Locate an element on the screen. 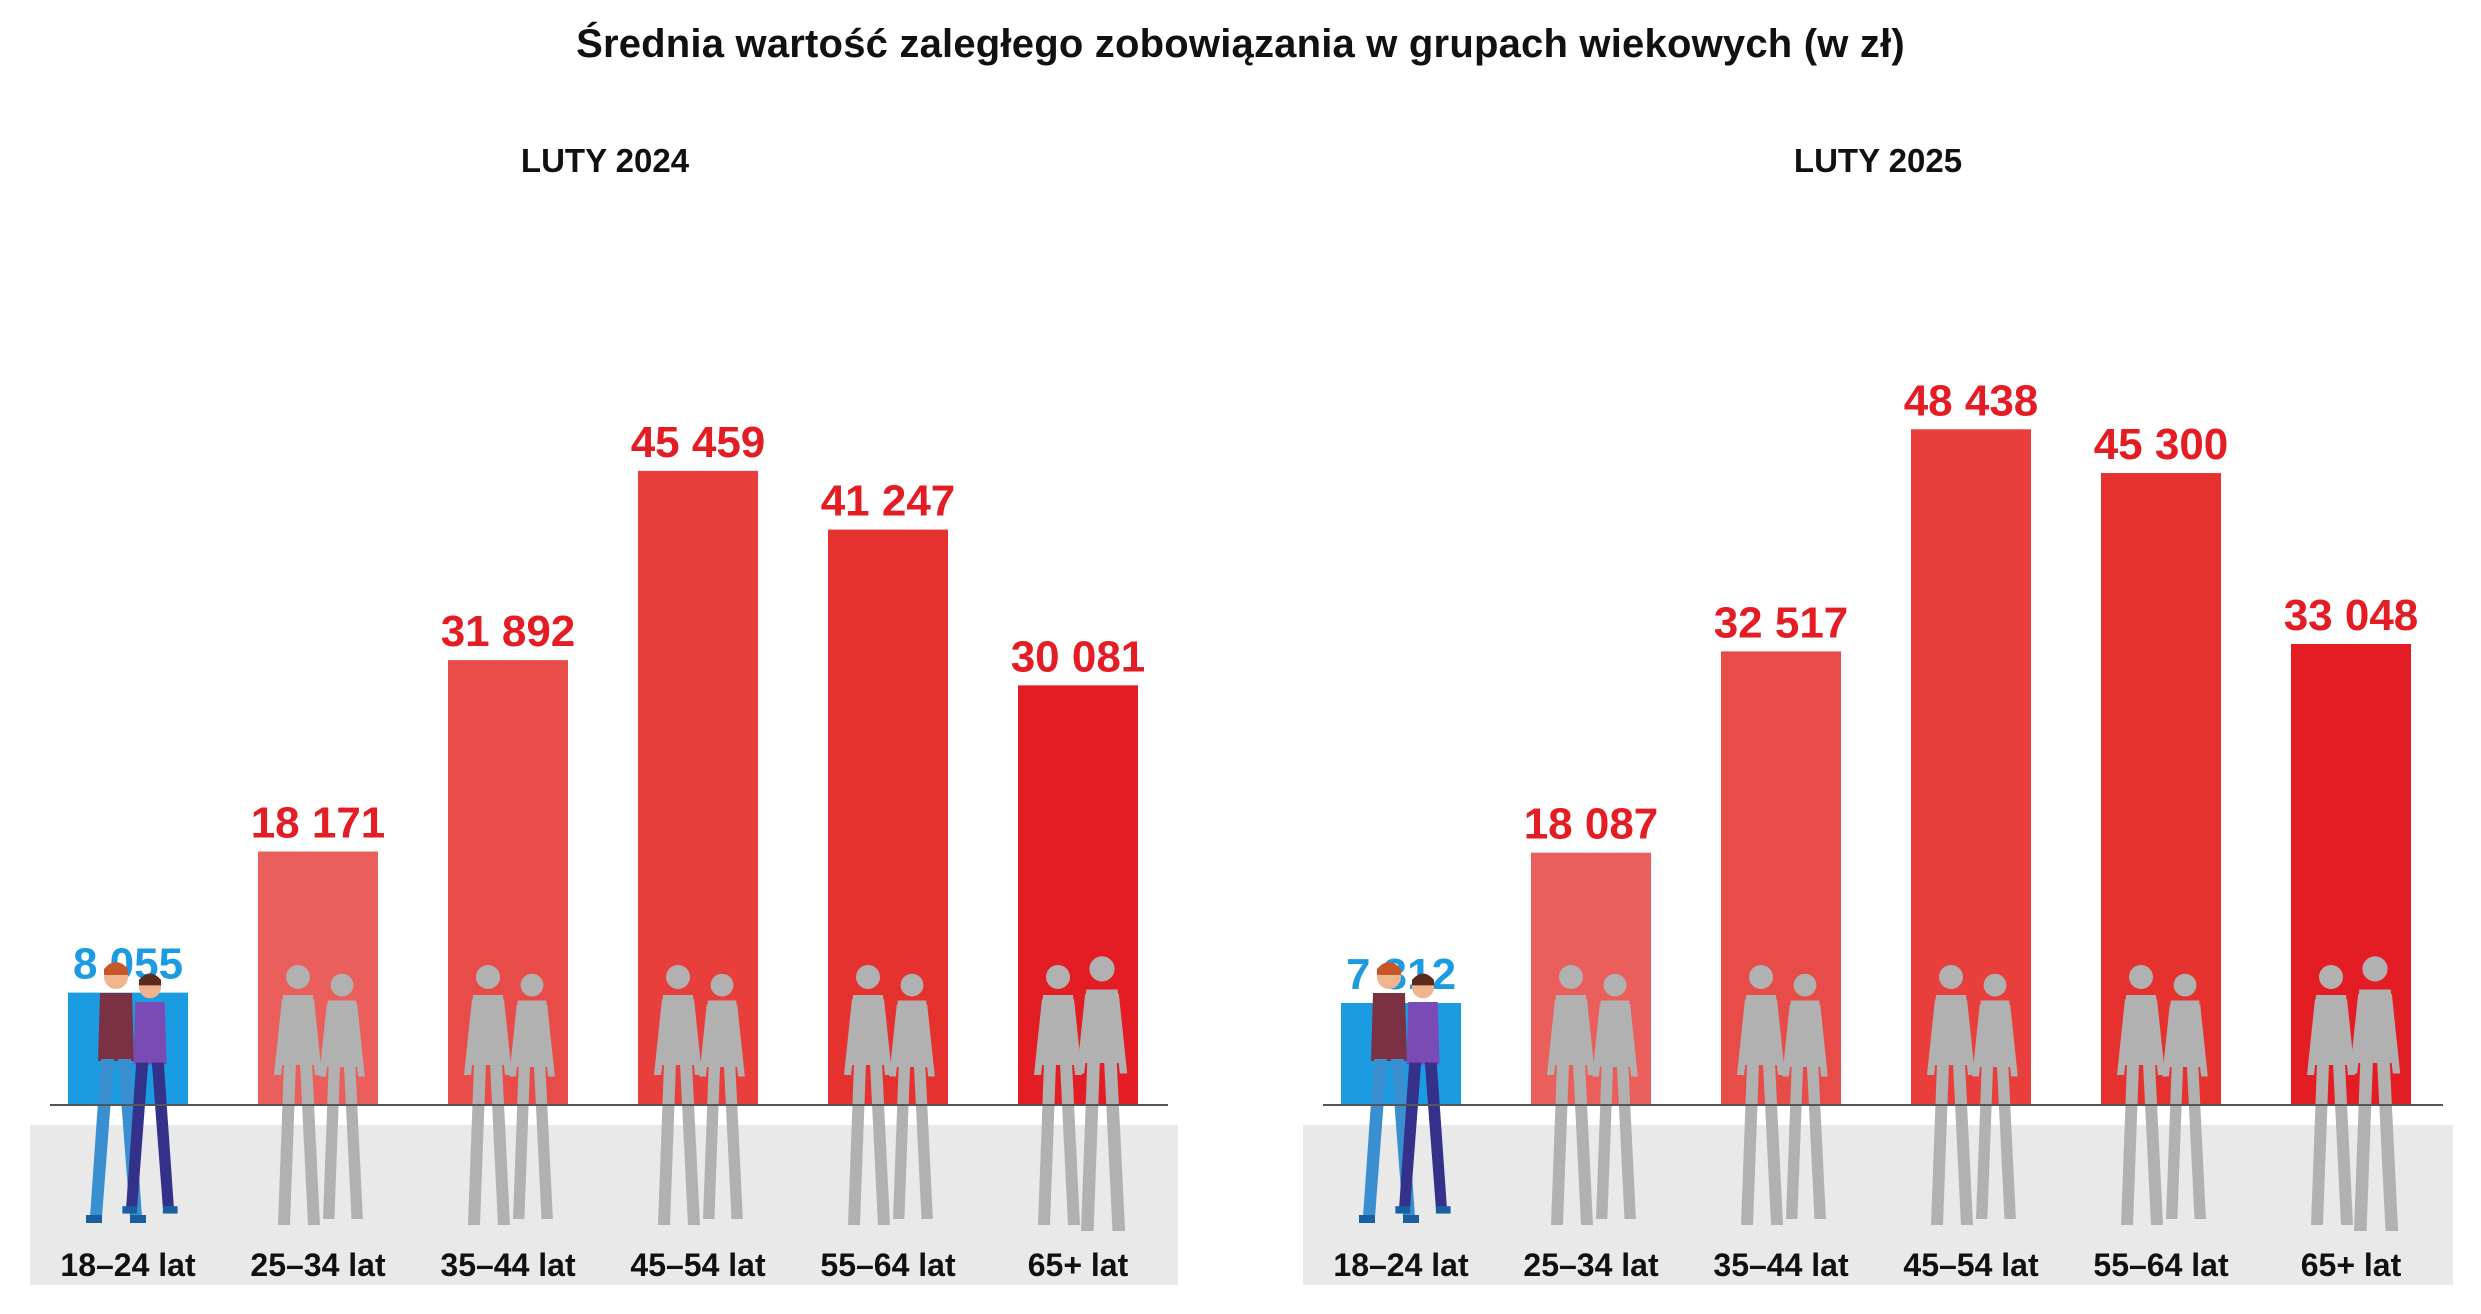  value-label: 18 087 is located at coordinates (1591, 824).